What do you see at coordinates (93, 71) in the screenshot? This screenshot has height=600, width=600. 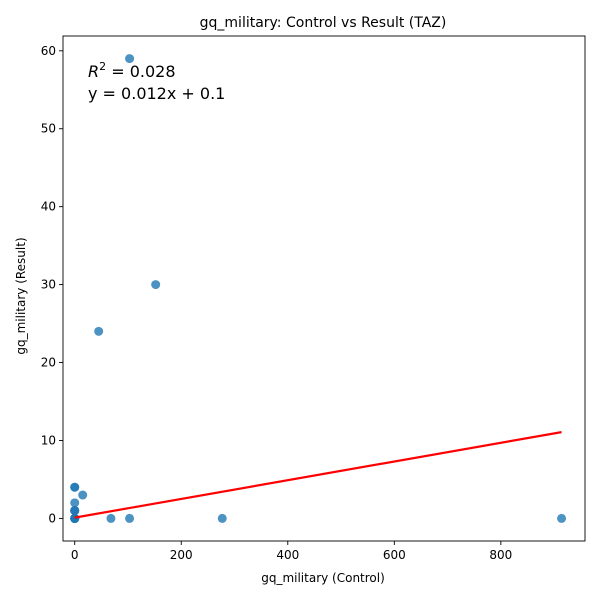 I see `r-squared-symbol: R` at bounding box center [93, 71].